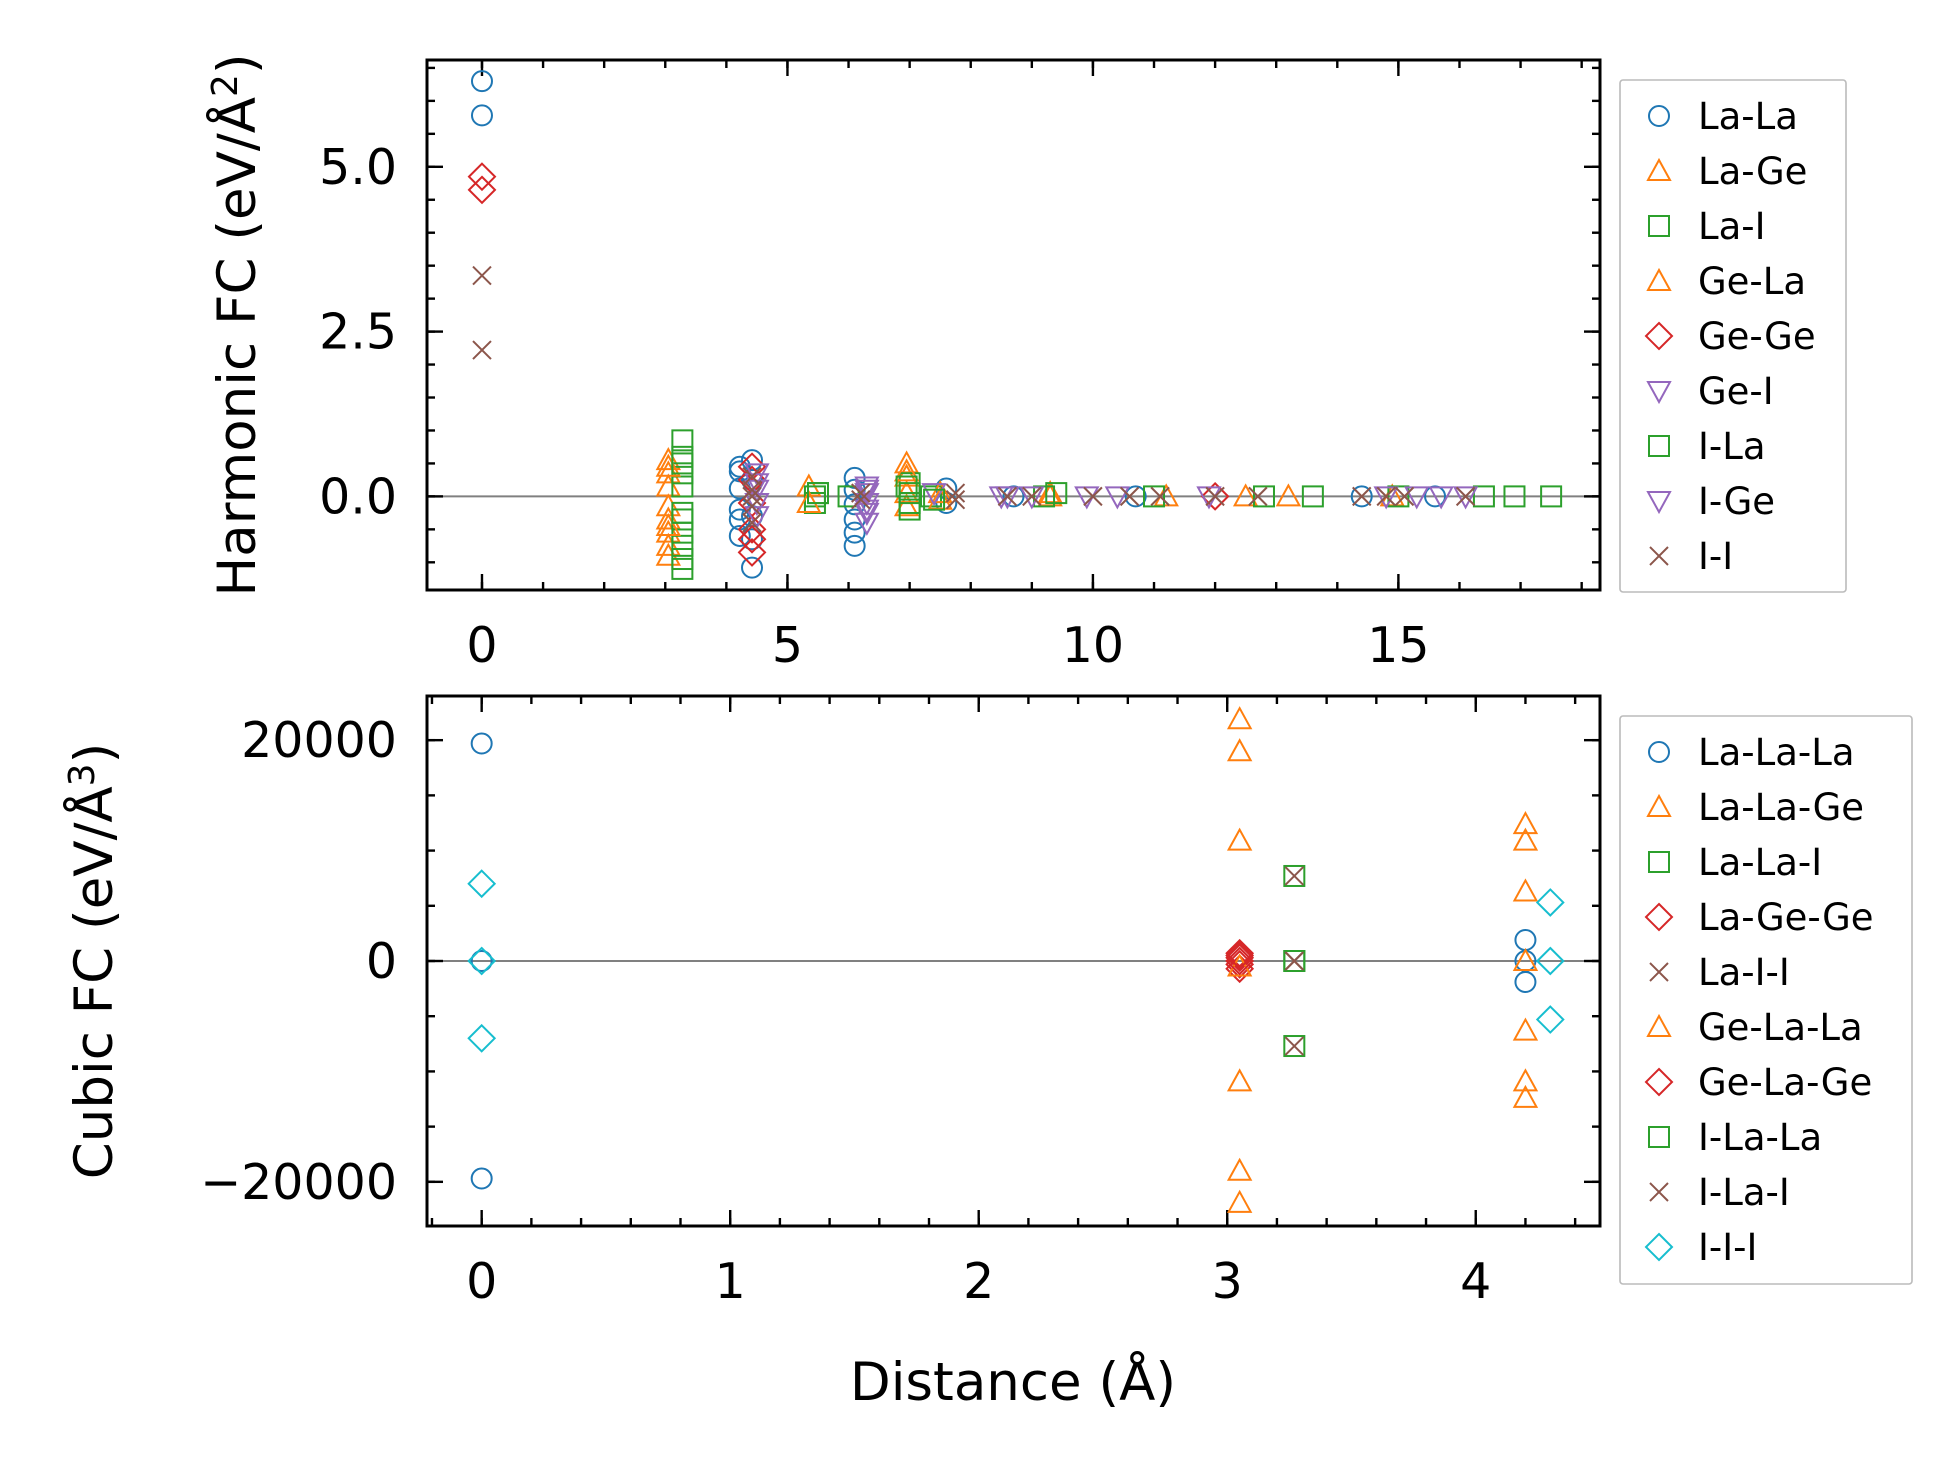  Describe the element at coordinates (1659, 805) in the screenshot. I see `cubic-legend-marker-la-la-ge` at that location.